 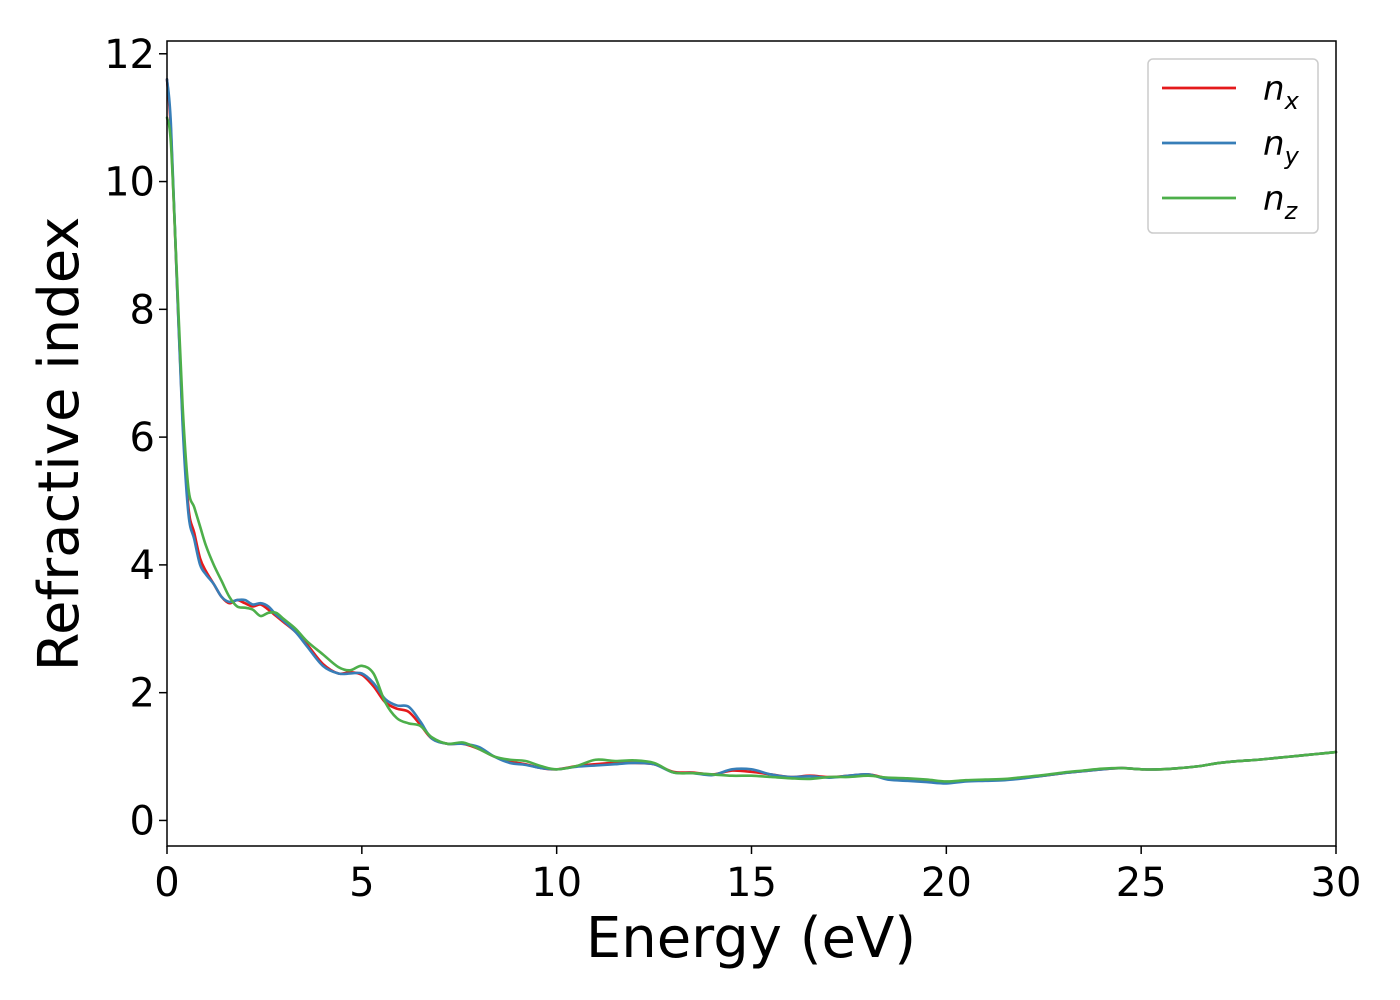 I want to click on x-tick-label: 10, so click(x=556, y=883).